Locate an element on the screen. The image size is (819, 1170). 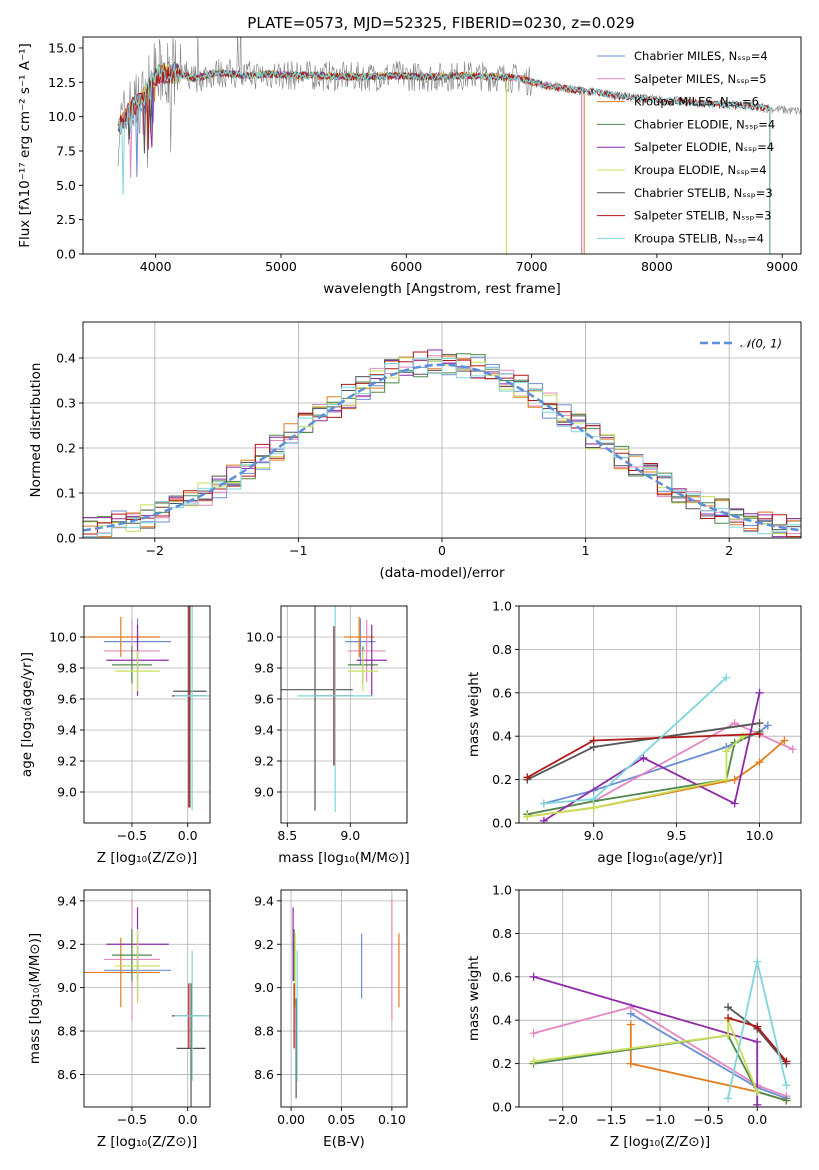
residuals-xtick-label: 0 is located at coordinates (442, 550).